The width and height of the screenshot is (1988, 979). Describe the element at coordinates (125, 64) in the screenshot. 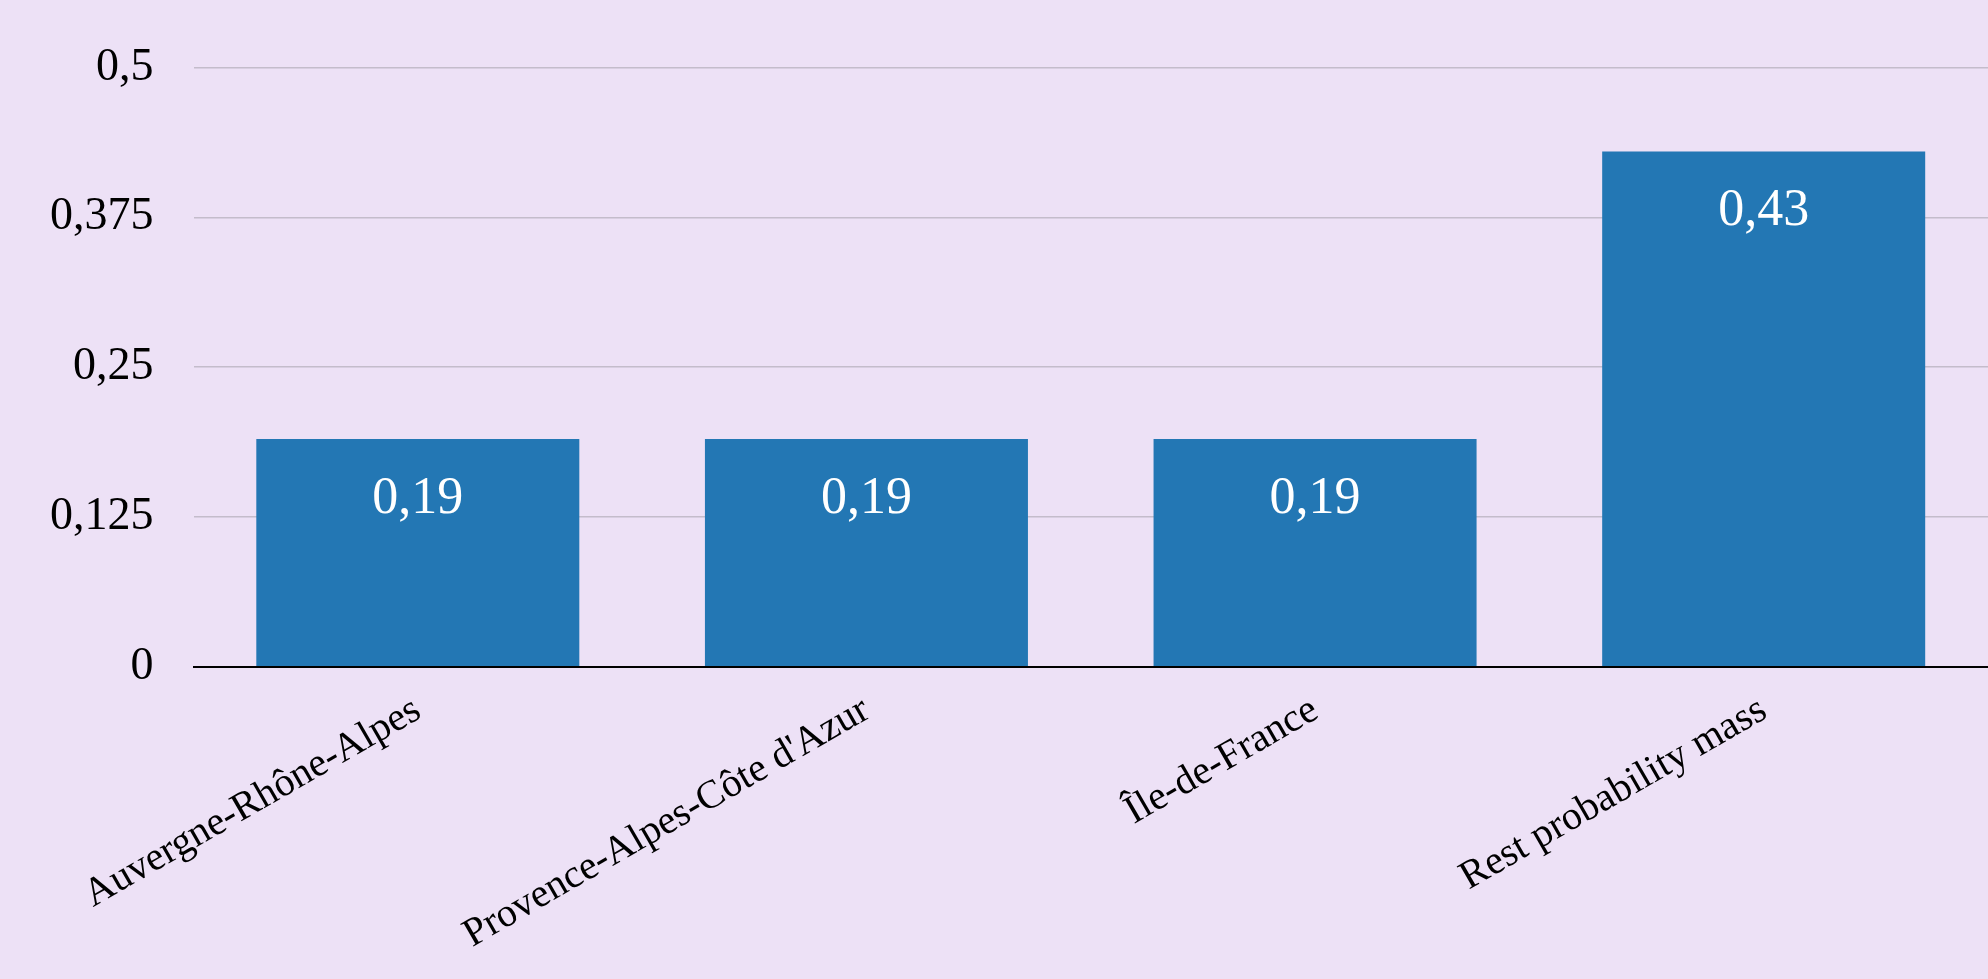

I see `y-tick-label: 0,5` at that location.